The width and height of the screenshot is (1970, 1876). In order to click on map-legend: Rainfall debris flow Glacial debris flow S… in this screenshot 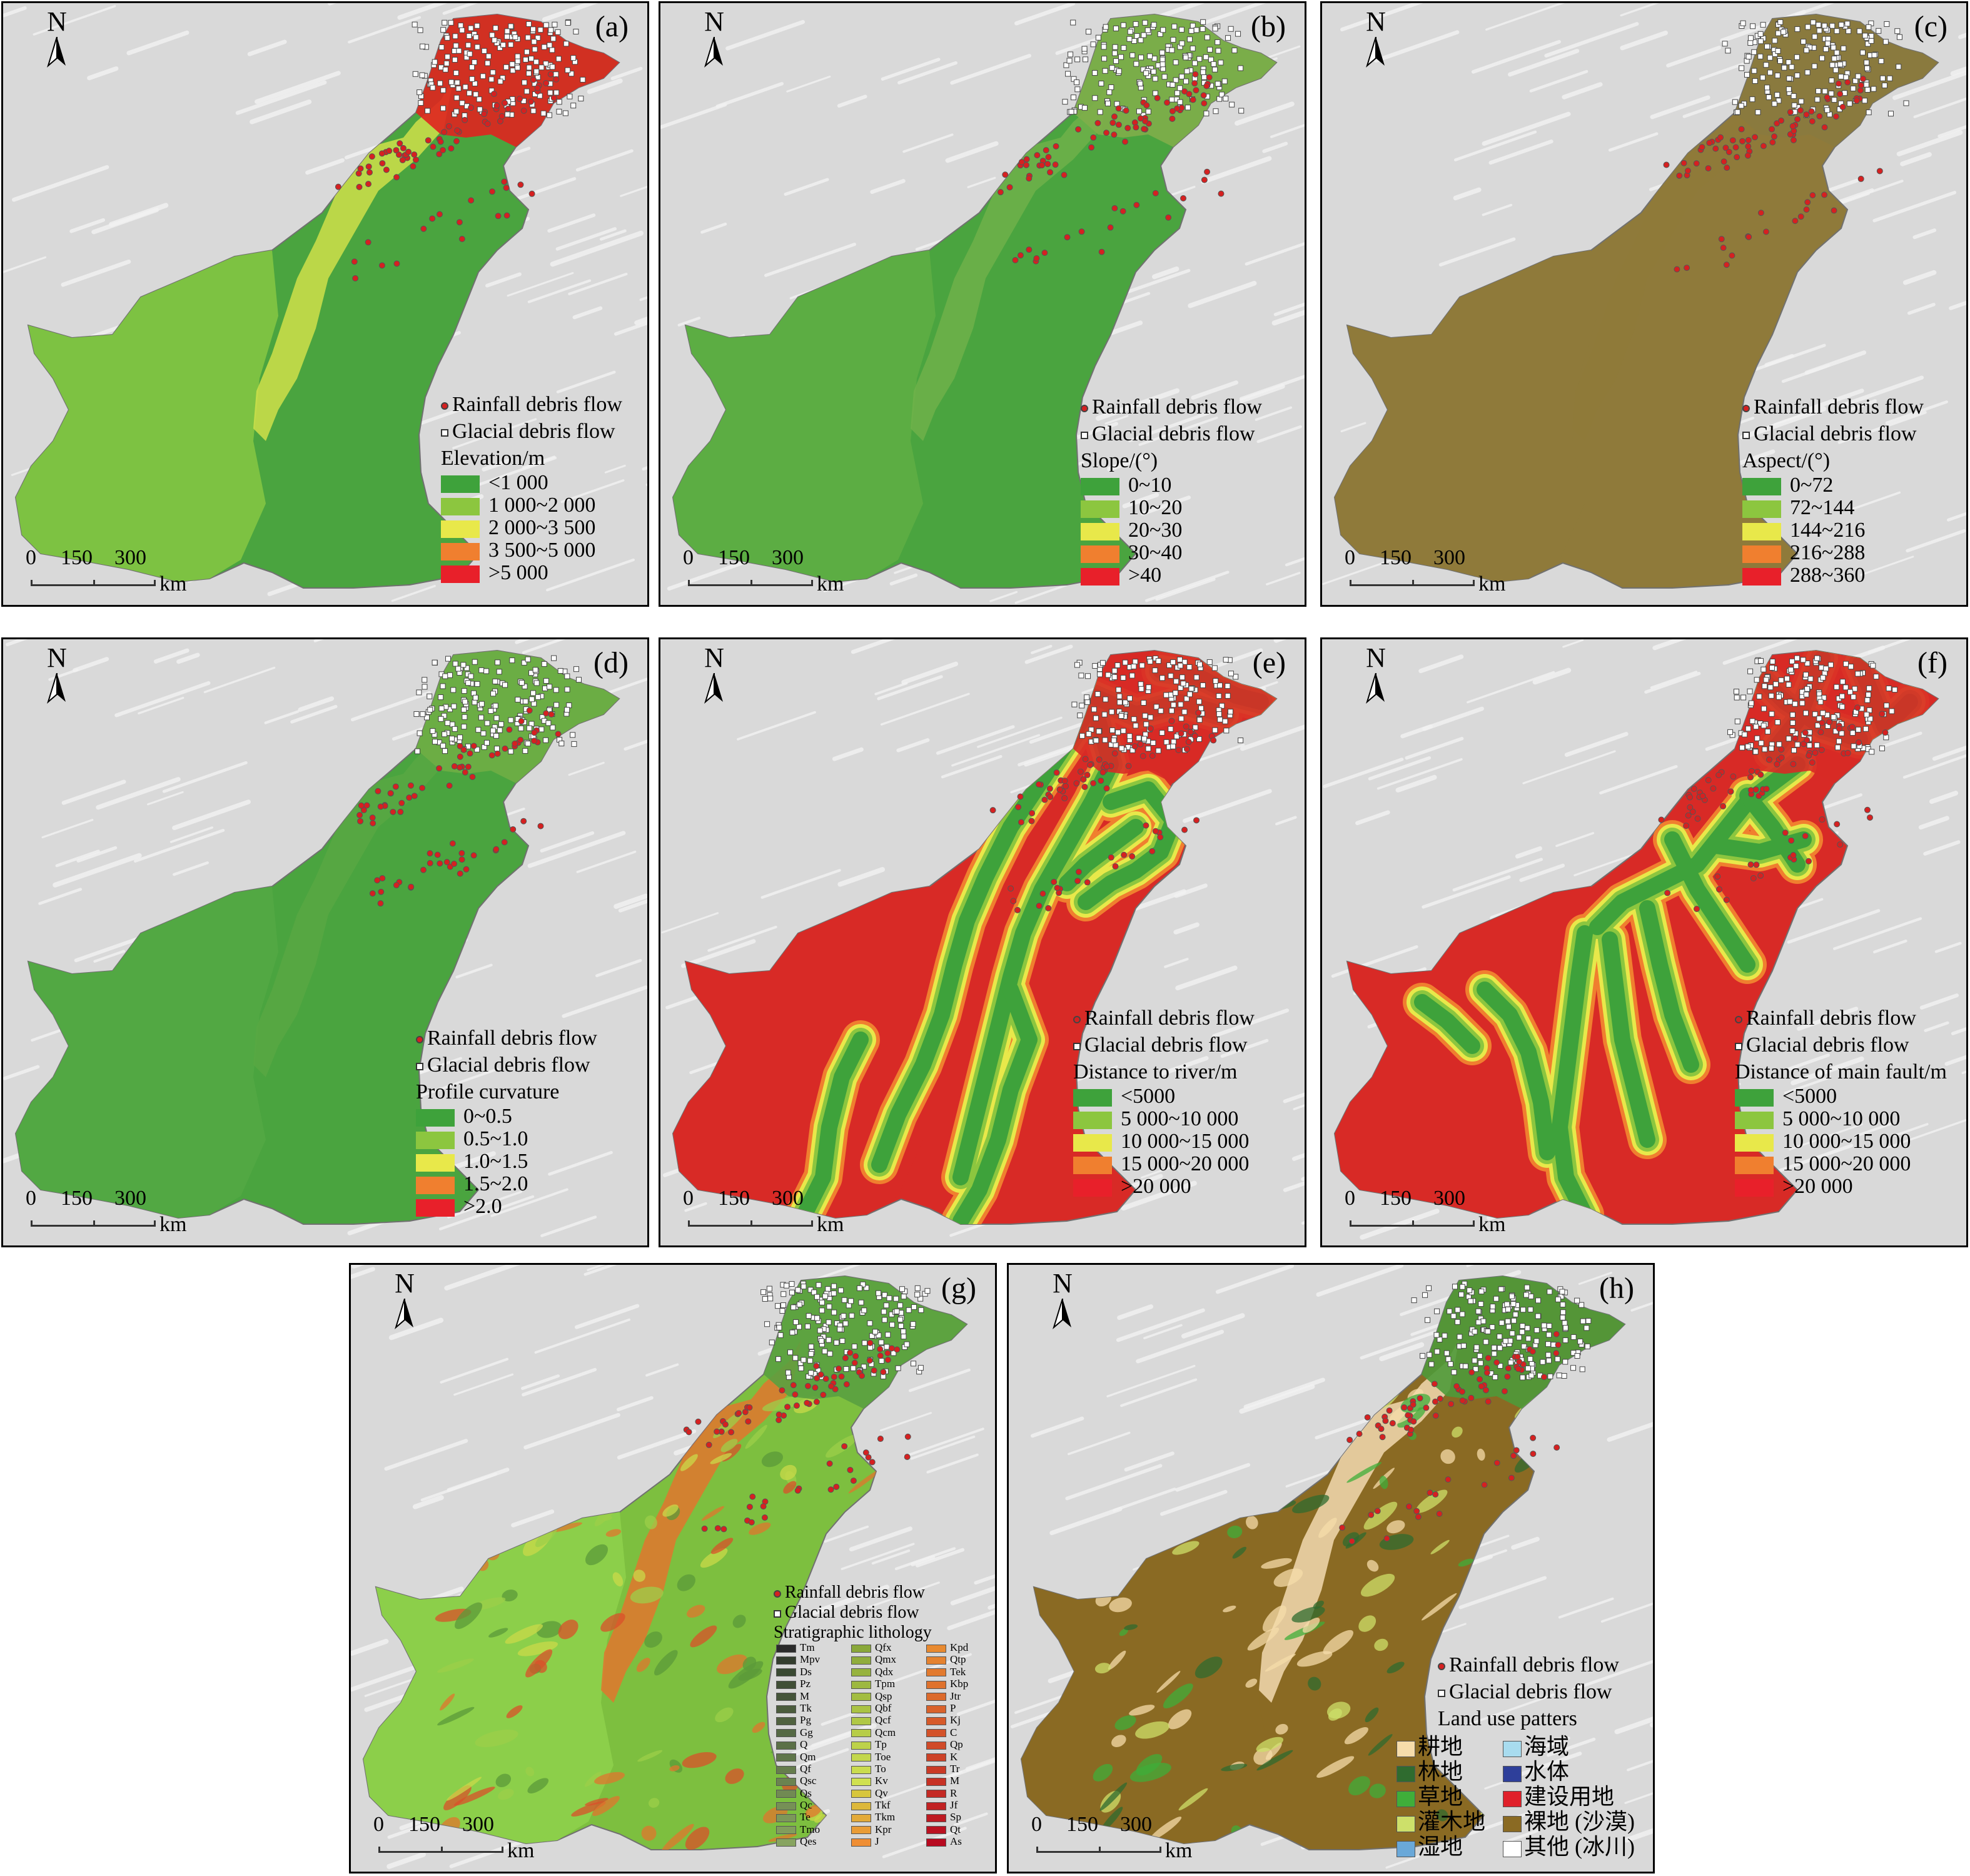, I will do `click(1171, 490)`.